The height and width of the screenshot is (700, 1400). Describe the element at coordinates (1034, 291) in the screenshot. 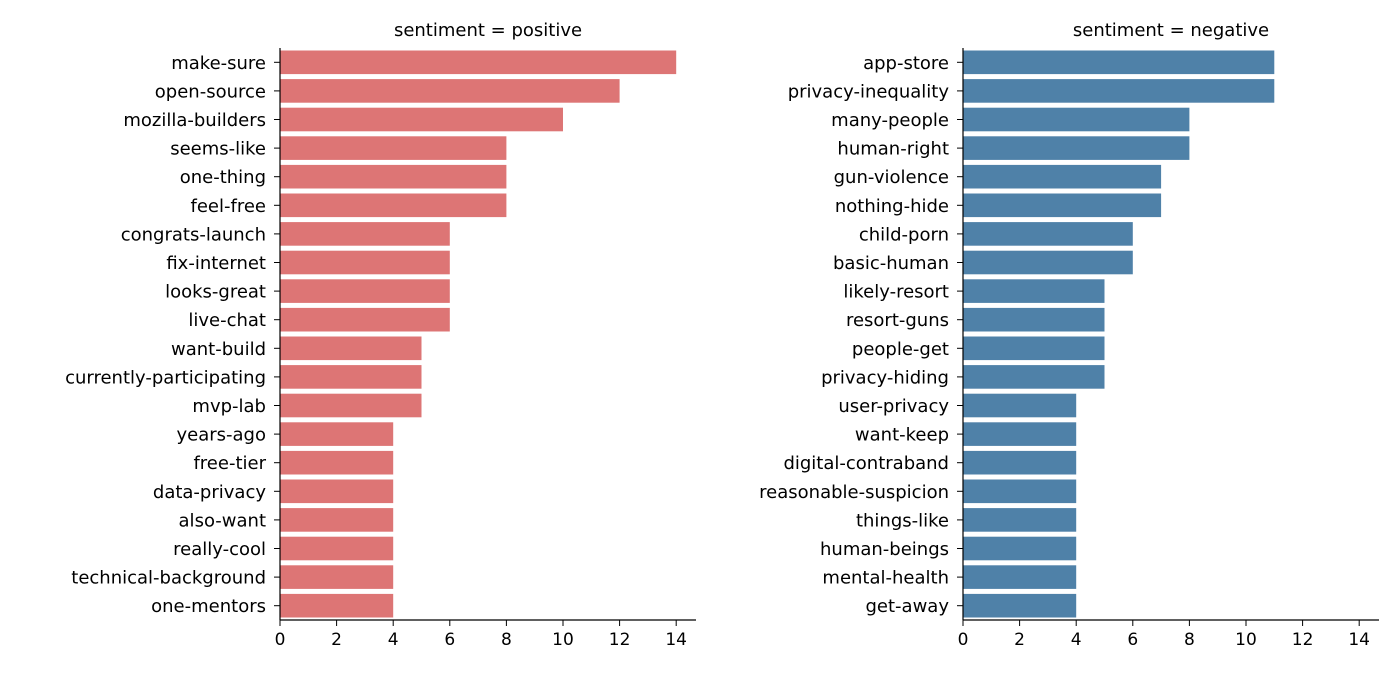

I see `bar-likely-resort` at that location.